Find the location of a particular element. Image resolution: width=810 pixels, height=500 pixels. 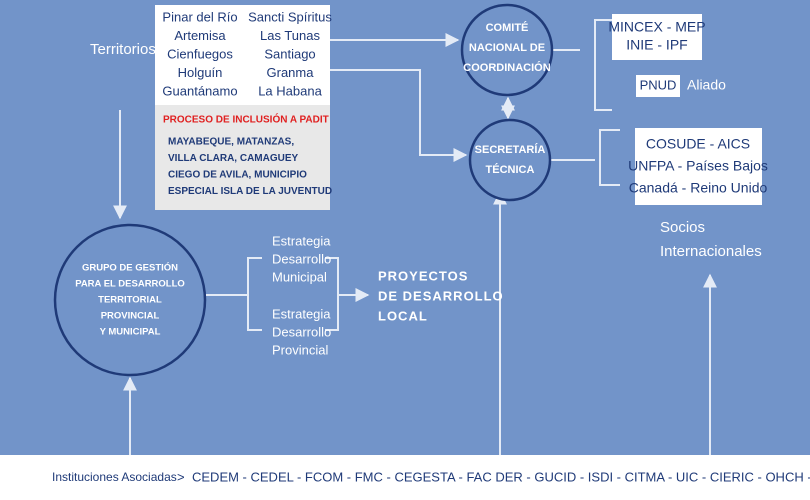

label: Artemisa is located at coordinates (200, 35).